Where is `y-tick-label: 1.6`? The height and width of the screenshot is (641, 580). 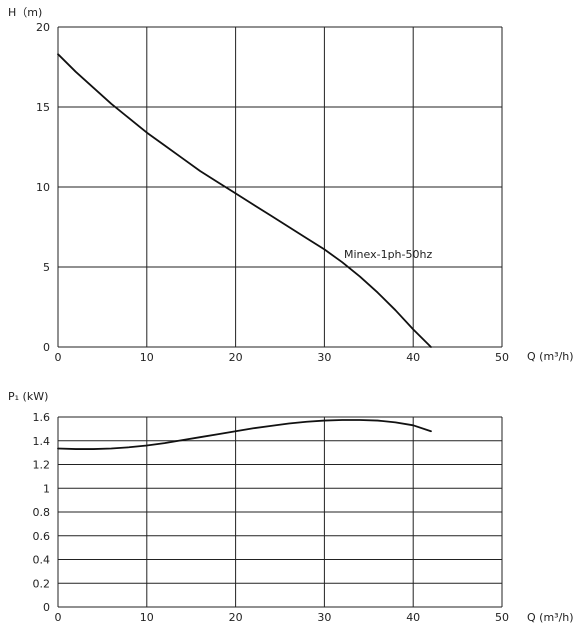
y-tick-label: 1.6 is located at coordinates (42, 417).